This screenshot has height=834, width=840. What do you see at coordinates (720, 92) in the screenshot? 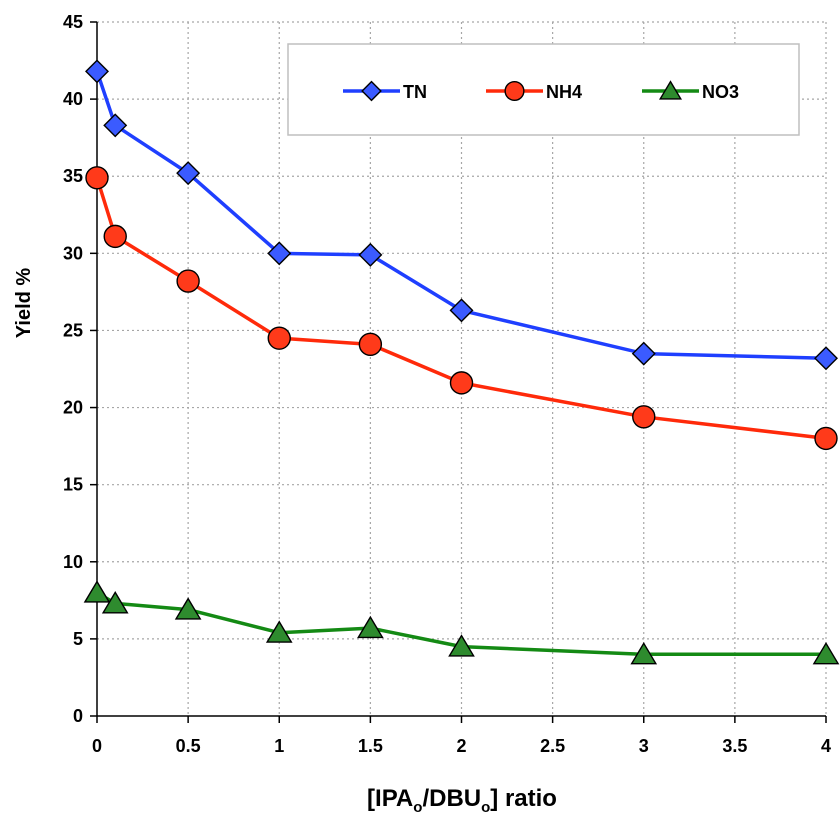
I see `legend-label-no3: NO3` at bounding box center [720, 92].